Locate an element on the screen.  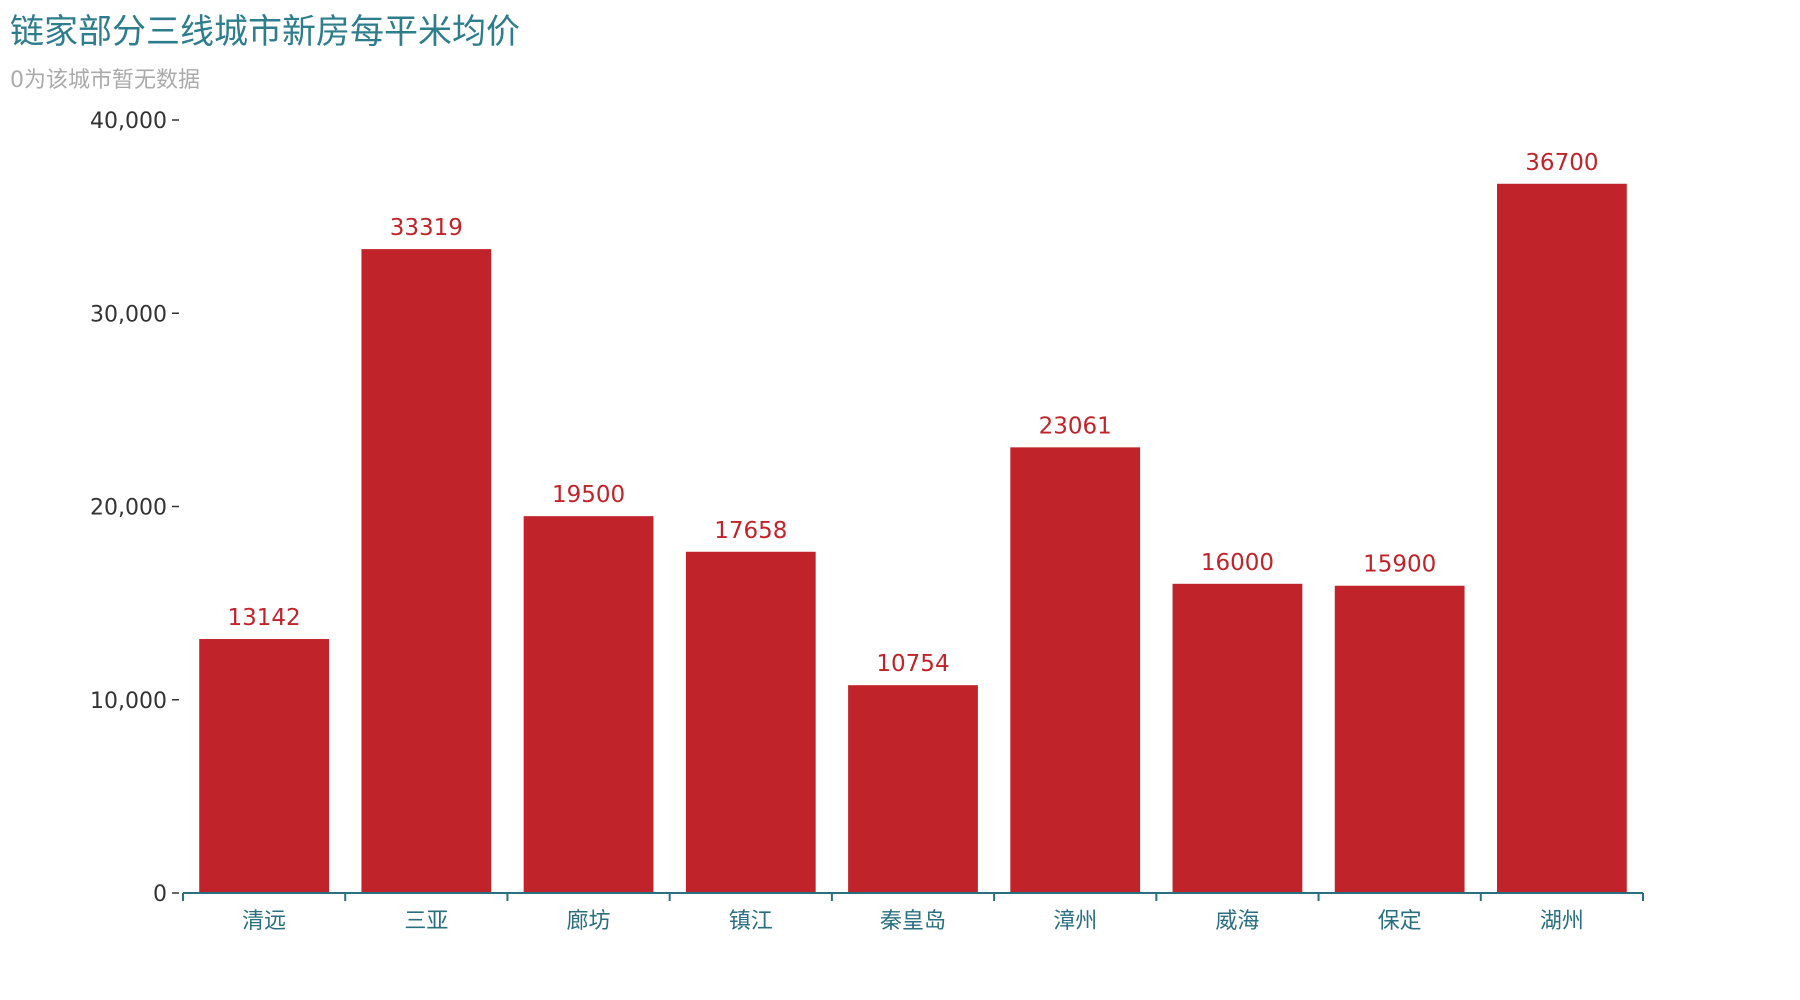
data-label: 33319 is located at coordinates (426, 228).